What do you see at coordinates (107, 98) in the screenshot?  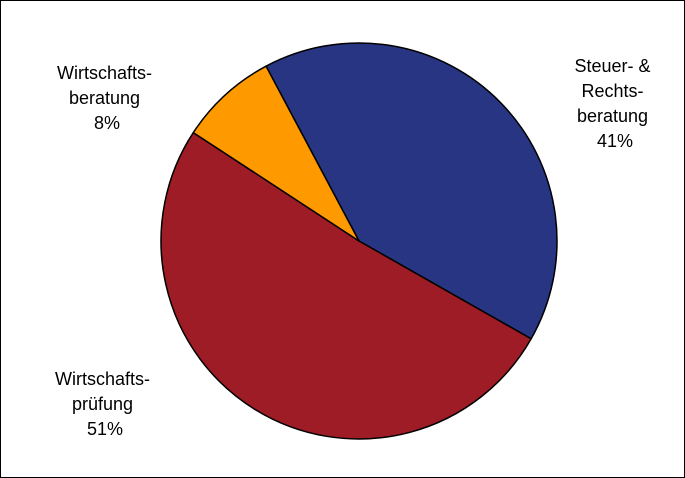 I see `slice-label-wirtschaftsberatung: Wirtschafts- beratung 8%` at bounding box center [107, 98].